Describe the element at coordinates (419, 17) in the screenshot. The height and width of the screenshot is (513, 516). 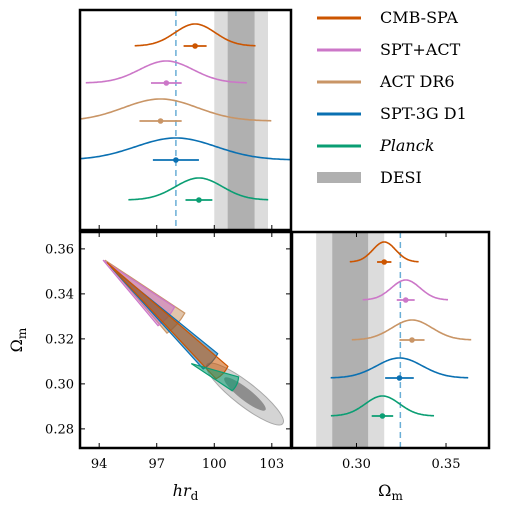
I see `legend-label: CMB-SPA` at that location.